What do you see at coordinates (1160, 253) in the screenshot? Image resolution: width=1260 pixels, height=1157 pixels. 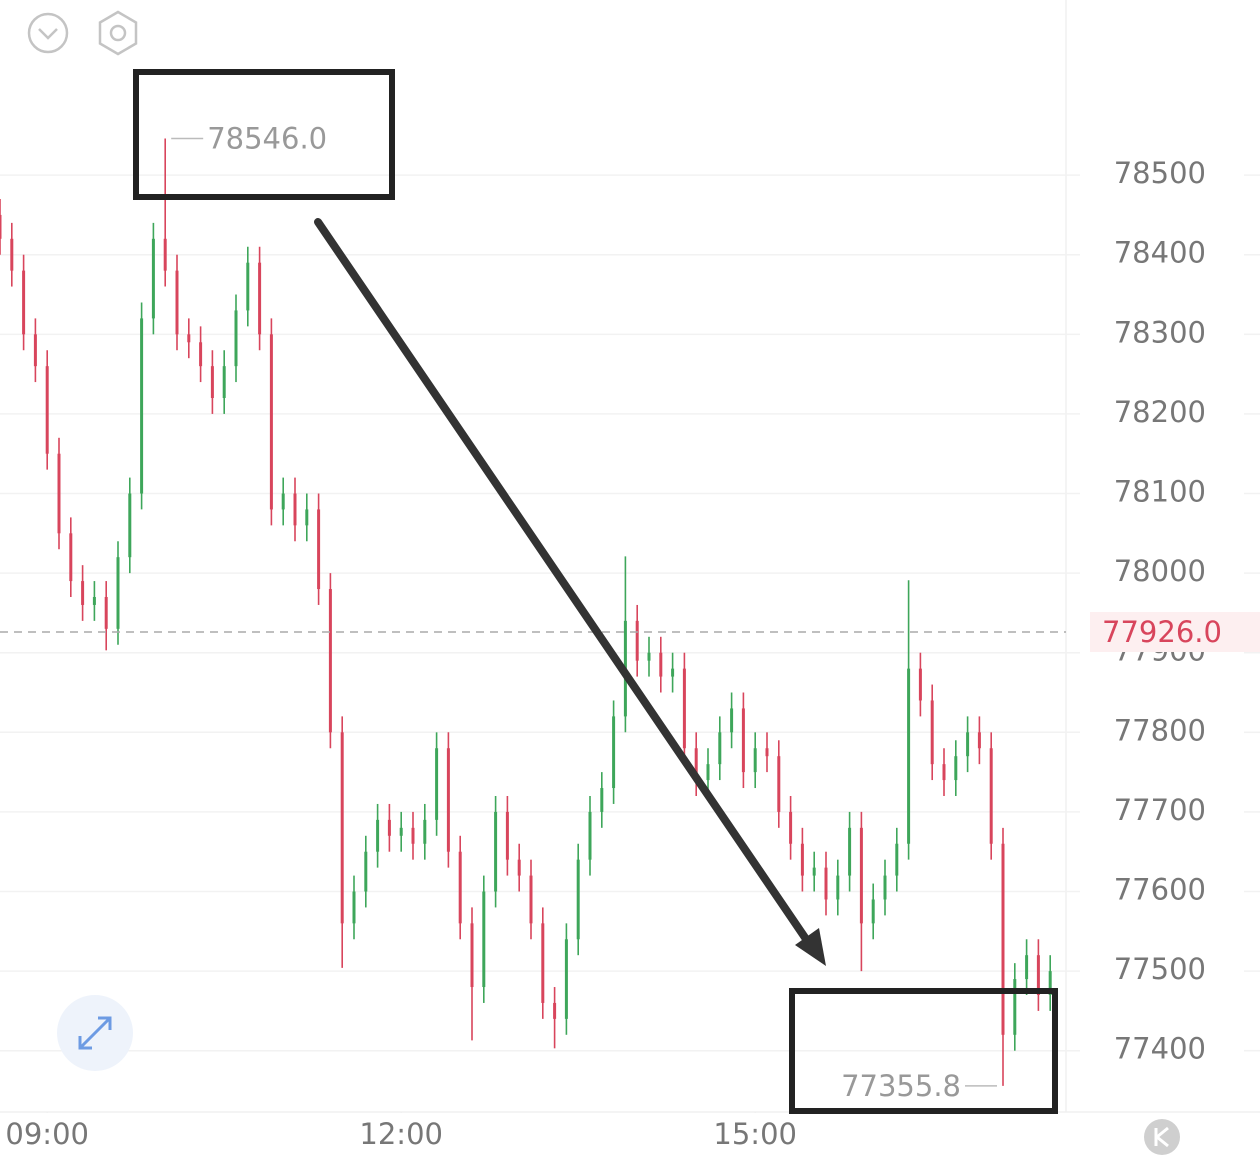 I see `y-tick-label: 78400` at bounding box center [1160, 253].